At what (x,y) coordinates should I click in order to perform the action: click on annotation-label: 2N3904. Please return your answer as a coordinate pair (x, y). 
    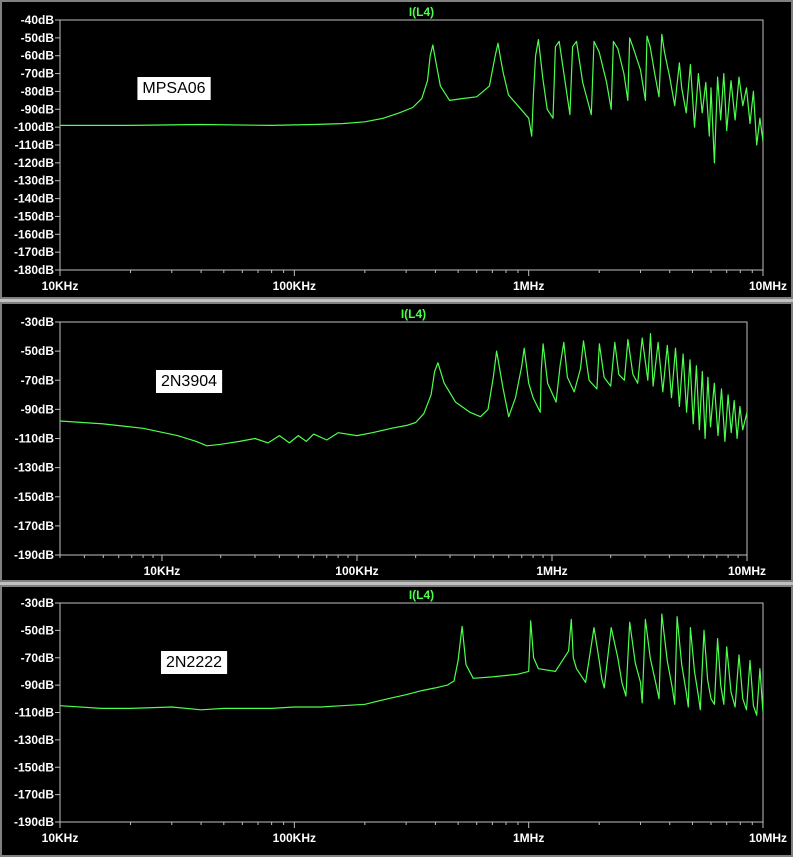
    Looking at the image, I should click on (189, 381).